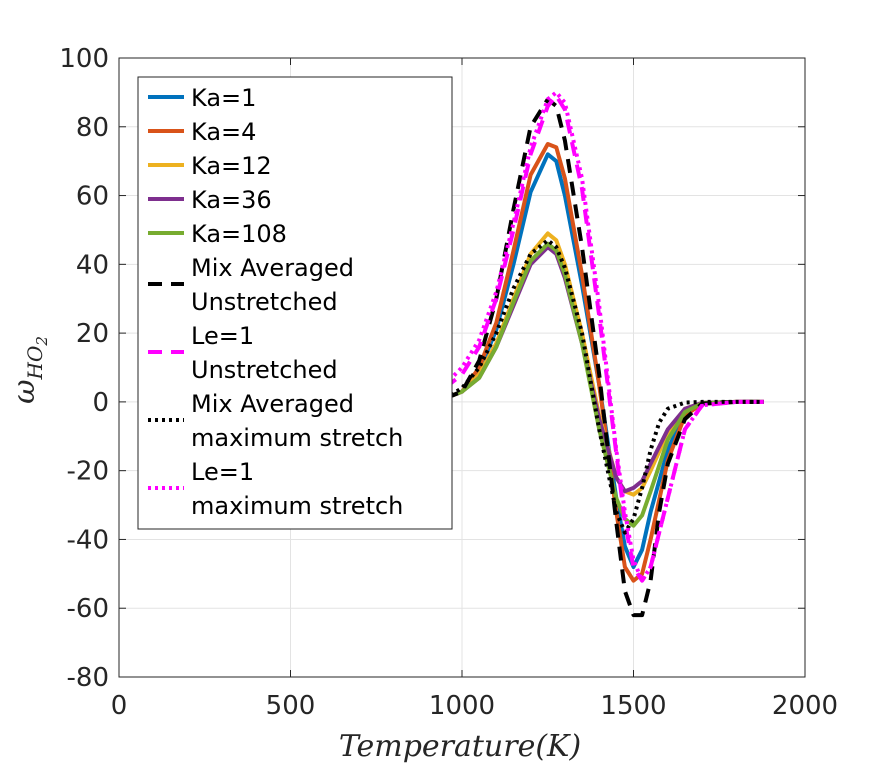 The height and width of the screenshot is (768, 888). What do you see at coordinates (231, 166) in the screenshot?
I see `legend-label: Ka=12` at bounding box center [231, 166].